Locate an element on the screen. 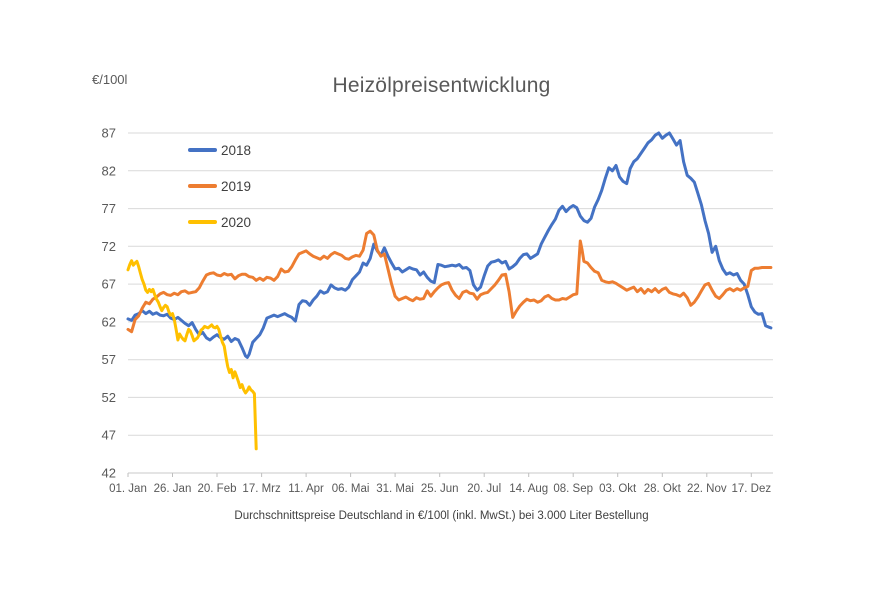 Image resolution: width=883 pixels, height=597 pixels. legend-label: 2020 is located at coordinates (236, 222).